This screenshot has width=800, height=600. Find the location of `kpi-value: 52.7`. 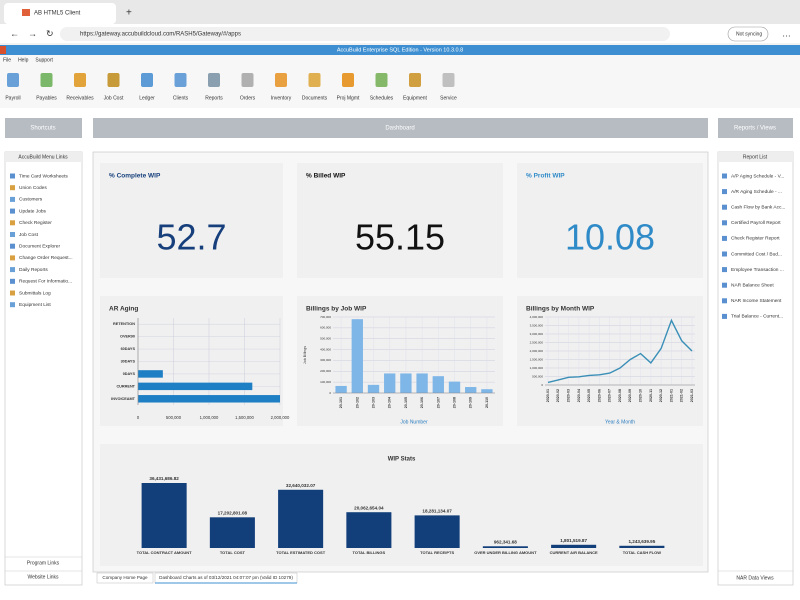

kpi-value: 52.7 is located at coordinates (191, 237).